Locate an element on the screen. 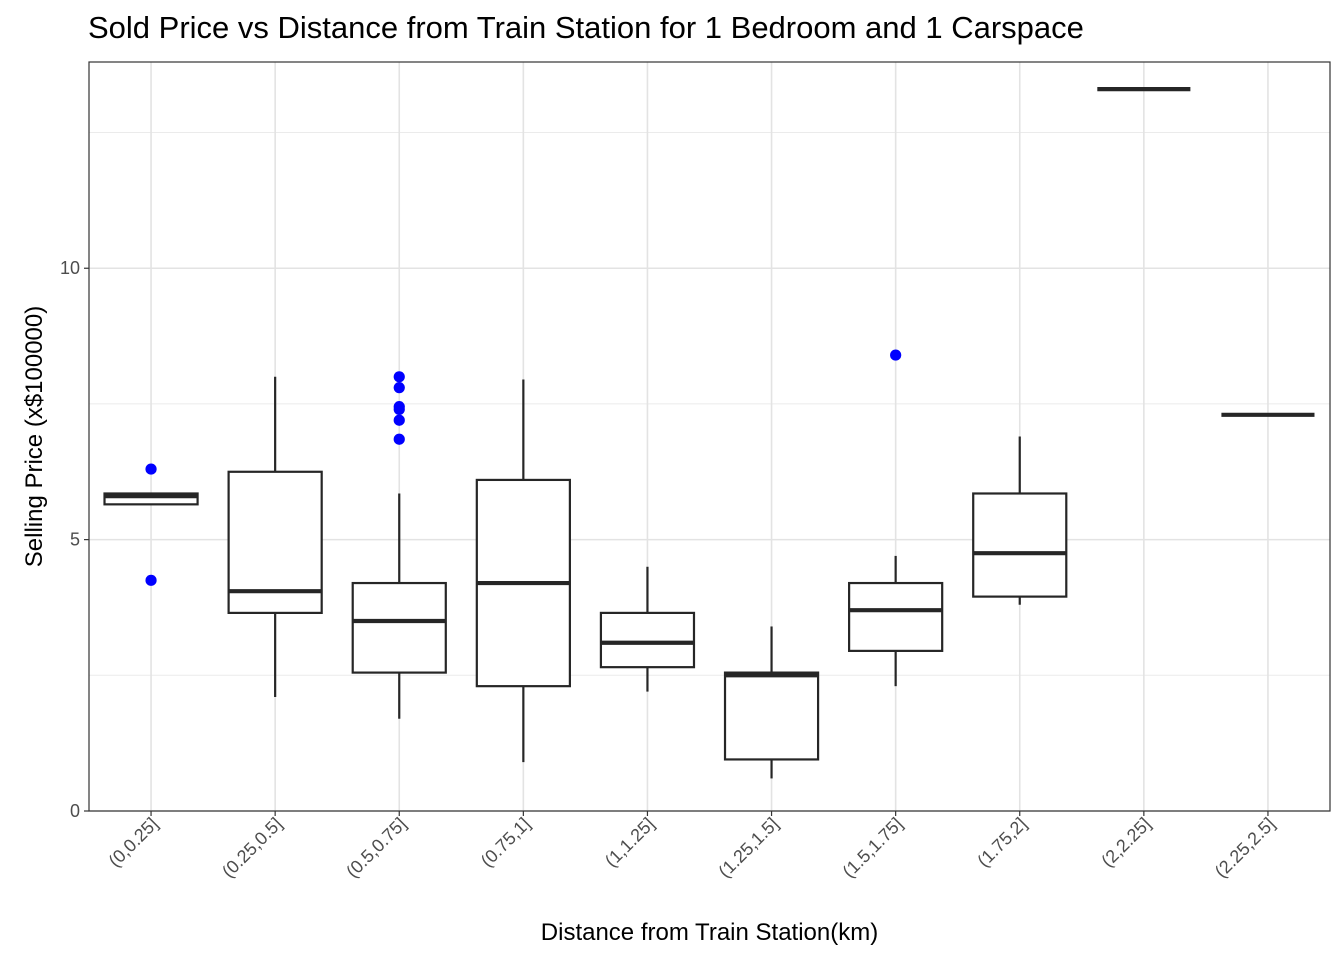 The image size is (1344, 960). x-tick-label: (2,2.25] is located at coordinates (1125, 842).